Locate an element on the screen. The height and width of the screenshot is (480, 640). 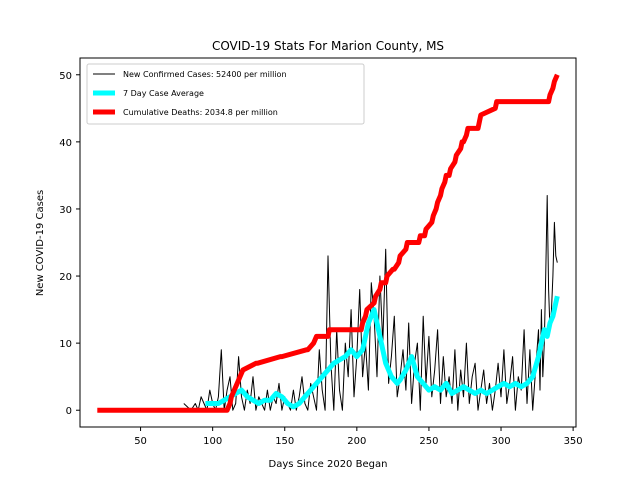
x-tick-label: 50 is located at coordinates (140, 441).